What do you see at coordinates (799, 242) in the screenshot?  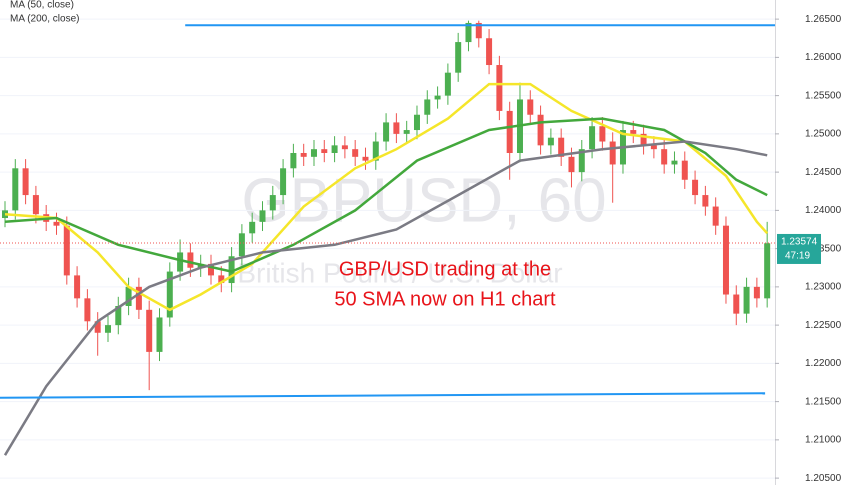 I see `last-price-label: 1.23574` at bounding box center [799, 242].